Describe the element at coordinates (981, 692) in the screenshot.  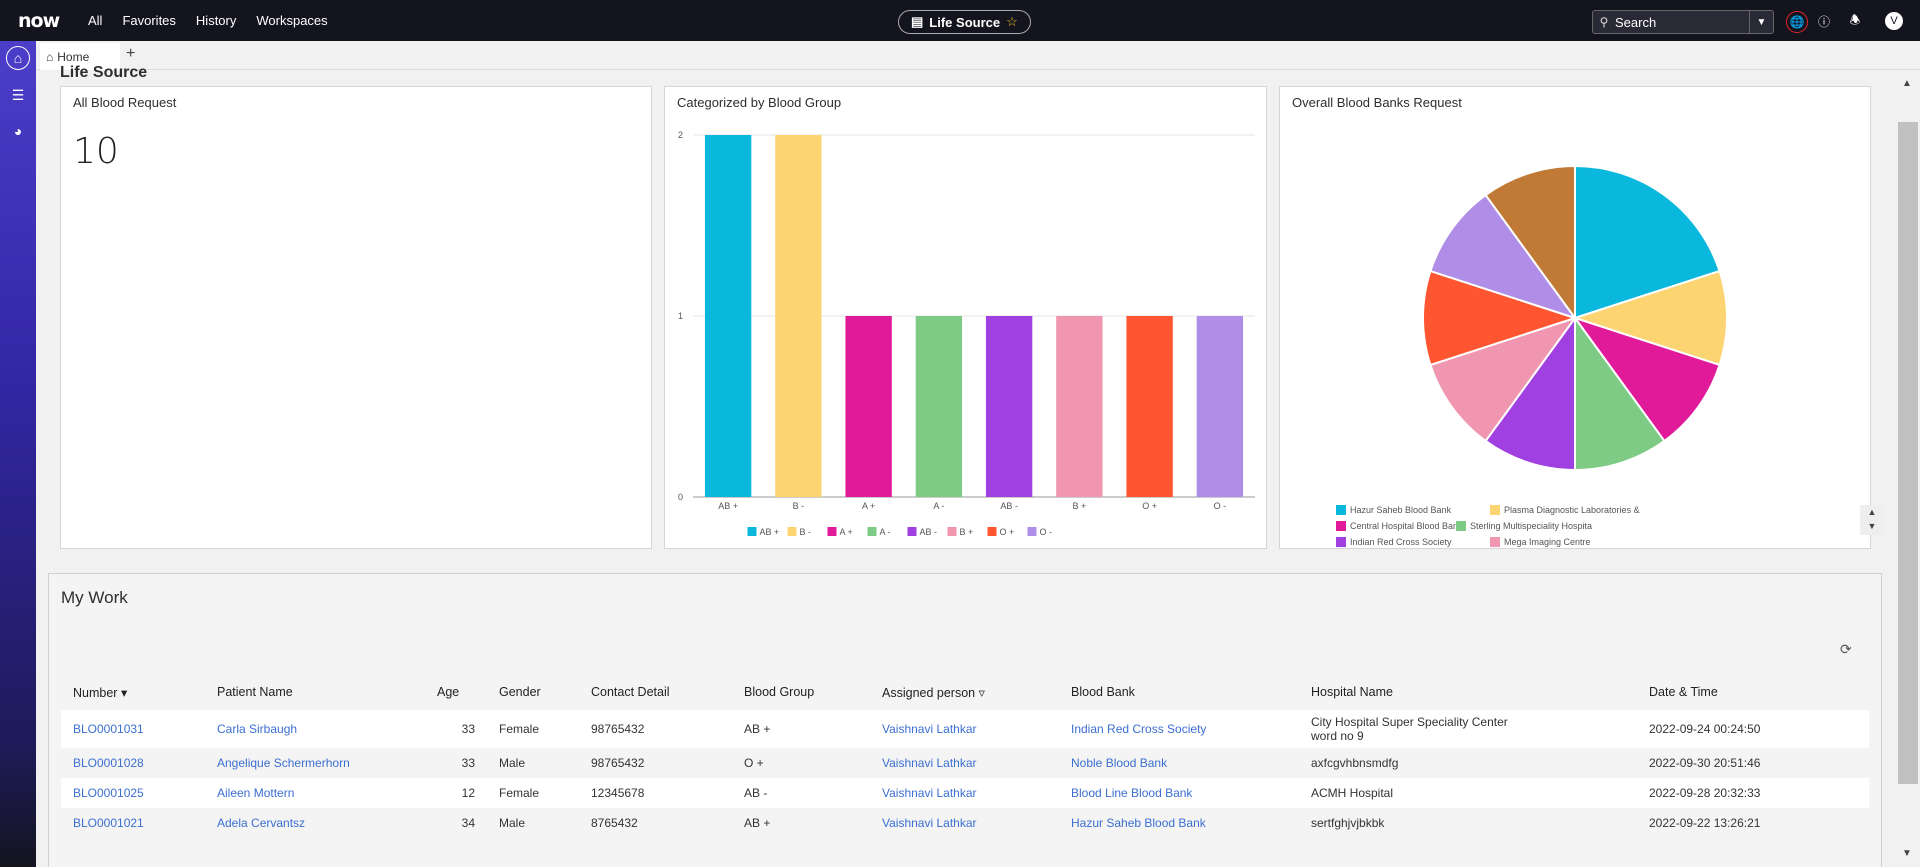
I see `filter-icon: ▿` at that location.